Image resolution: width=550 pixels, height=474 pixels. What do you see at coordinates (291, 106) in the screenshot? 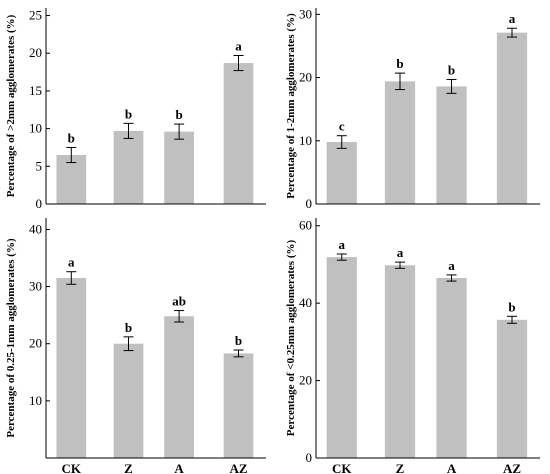
I see `y-axis-title: Percentage of 1-2mm agglomerates (%)` at bounding box center [291, 106].